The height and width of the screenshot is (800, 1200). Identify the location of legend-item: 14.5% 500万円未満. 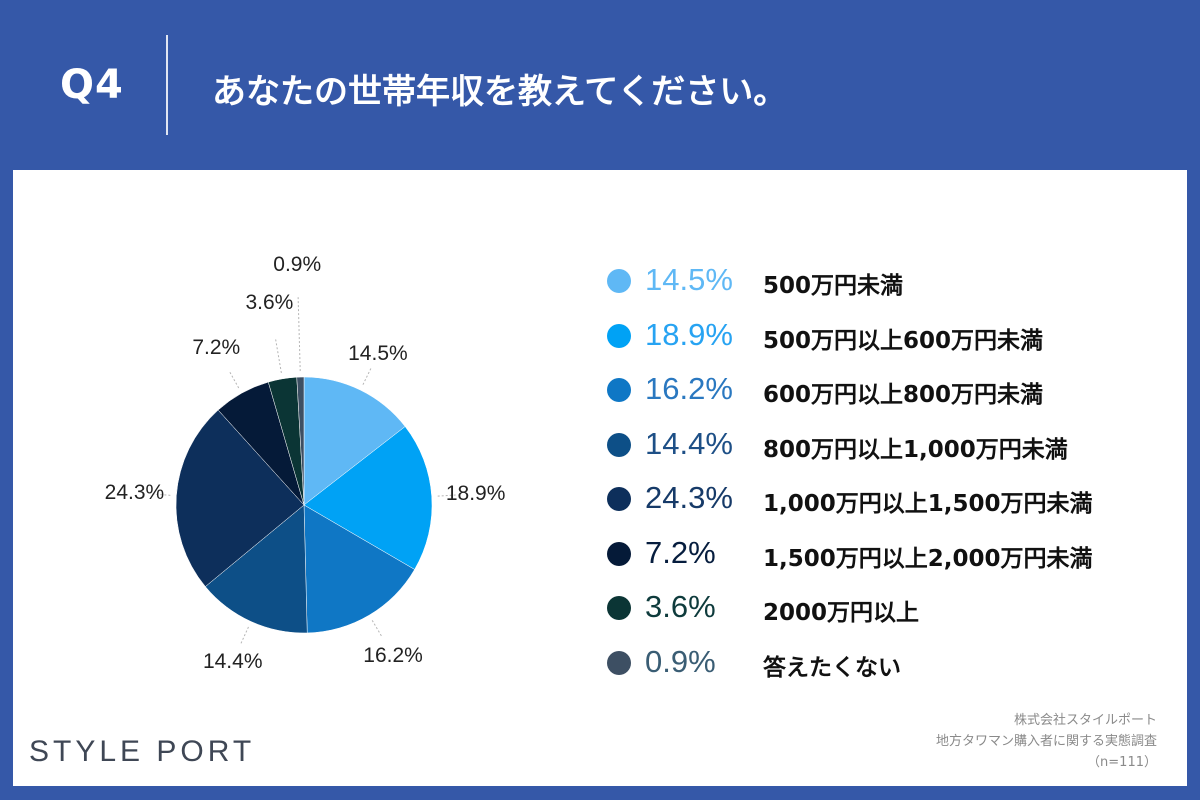
(888, 285).